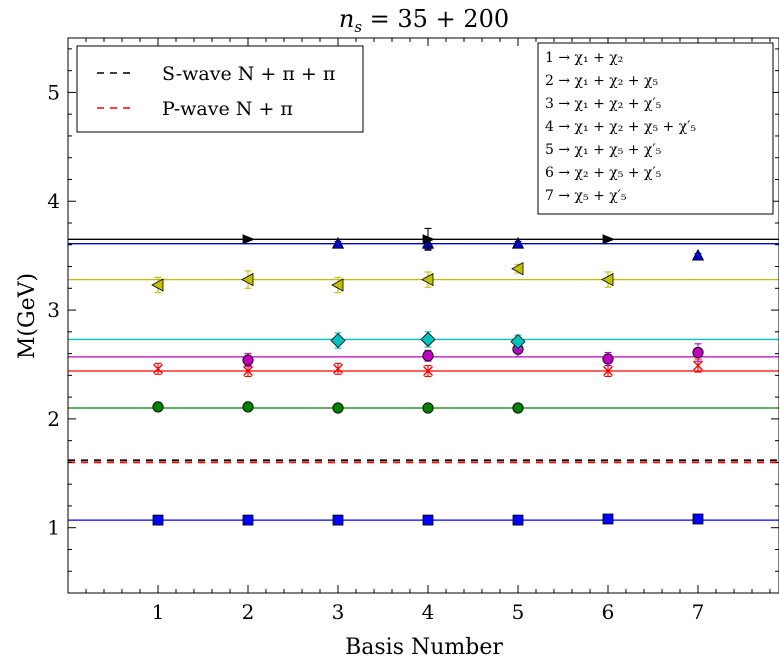 The height and width of the screenshot is (666, 779). What do you see at coordinates (603, 104) in the screenshot?
I see `basis-legend-entry-3: 3 → χ₁ + χ₂ + χ′₅` at bounding box center [603, 104].